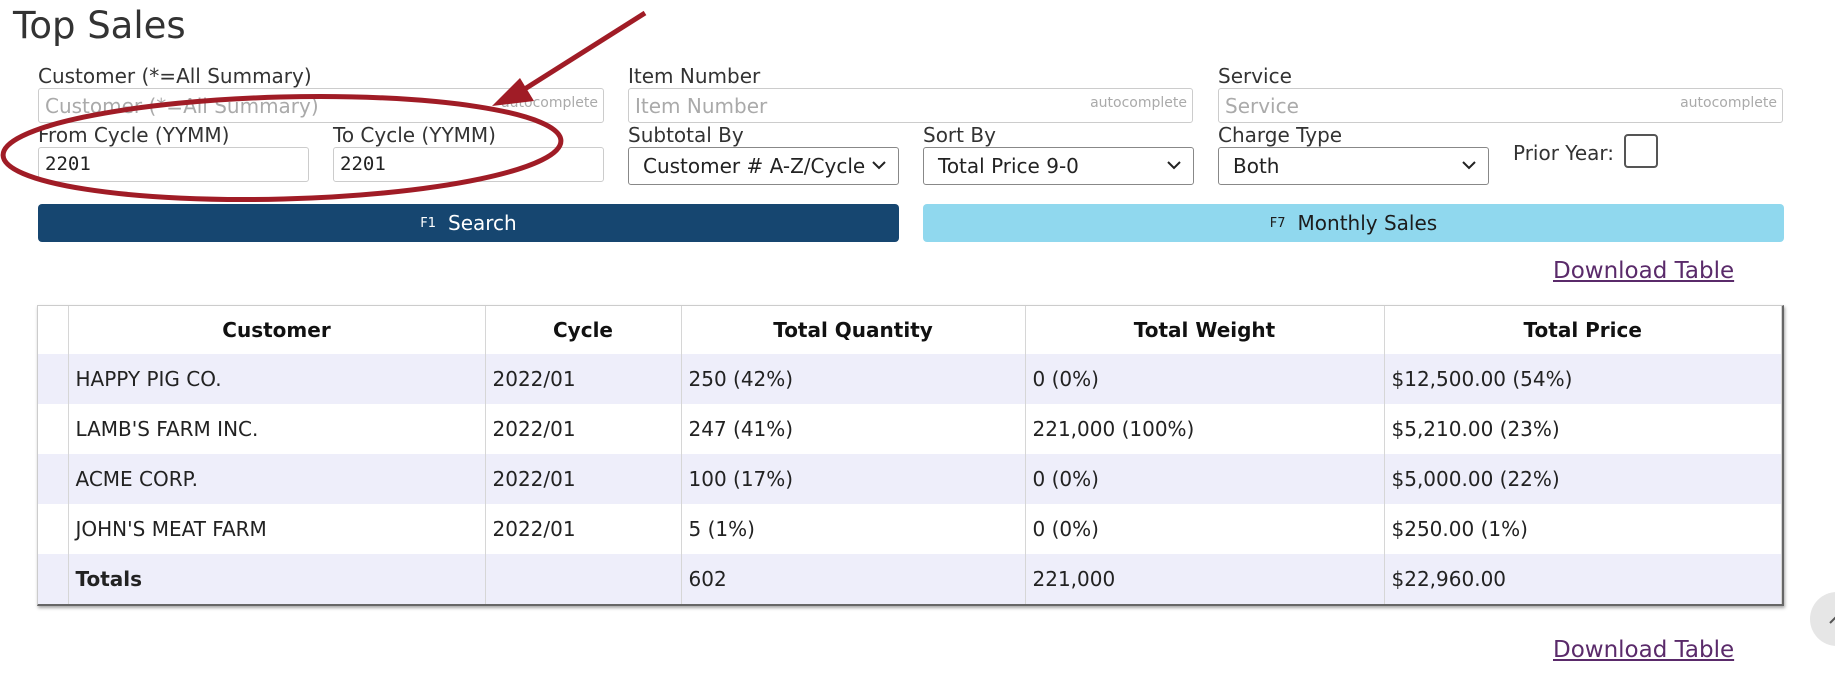  I want to click on item-number-autocomplete-hint: autocomplete, so click(1138, 103).